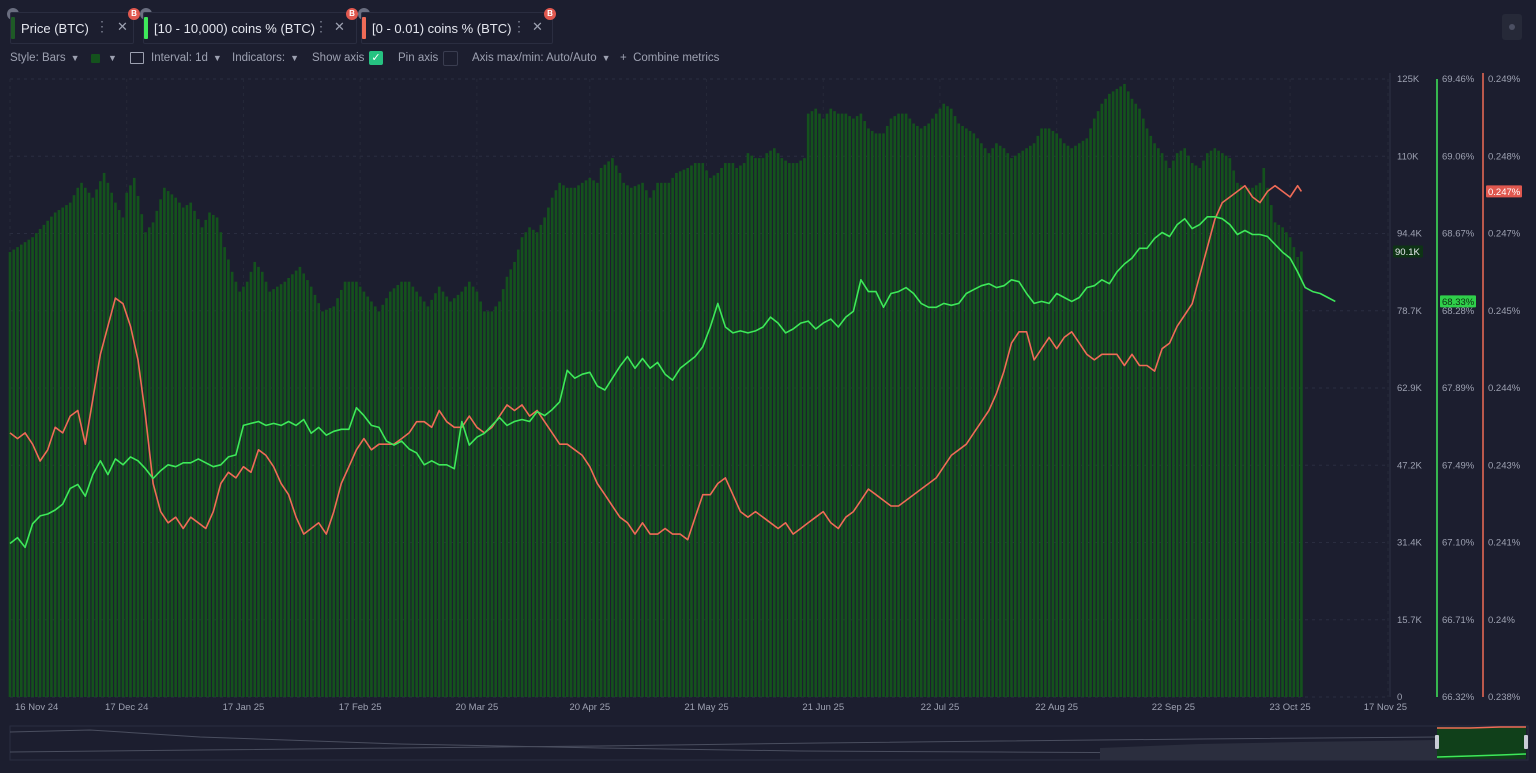  What do you see at coordinates (376, 58) in the screenshot?
I see `show-axis-checkbox: ✓` at bounding box center [376, 58].